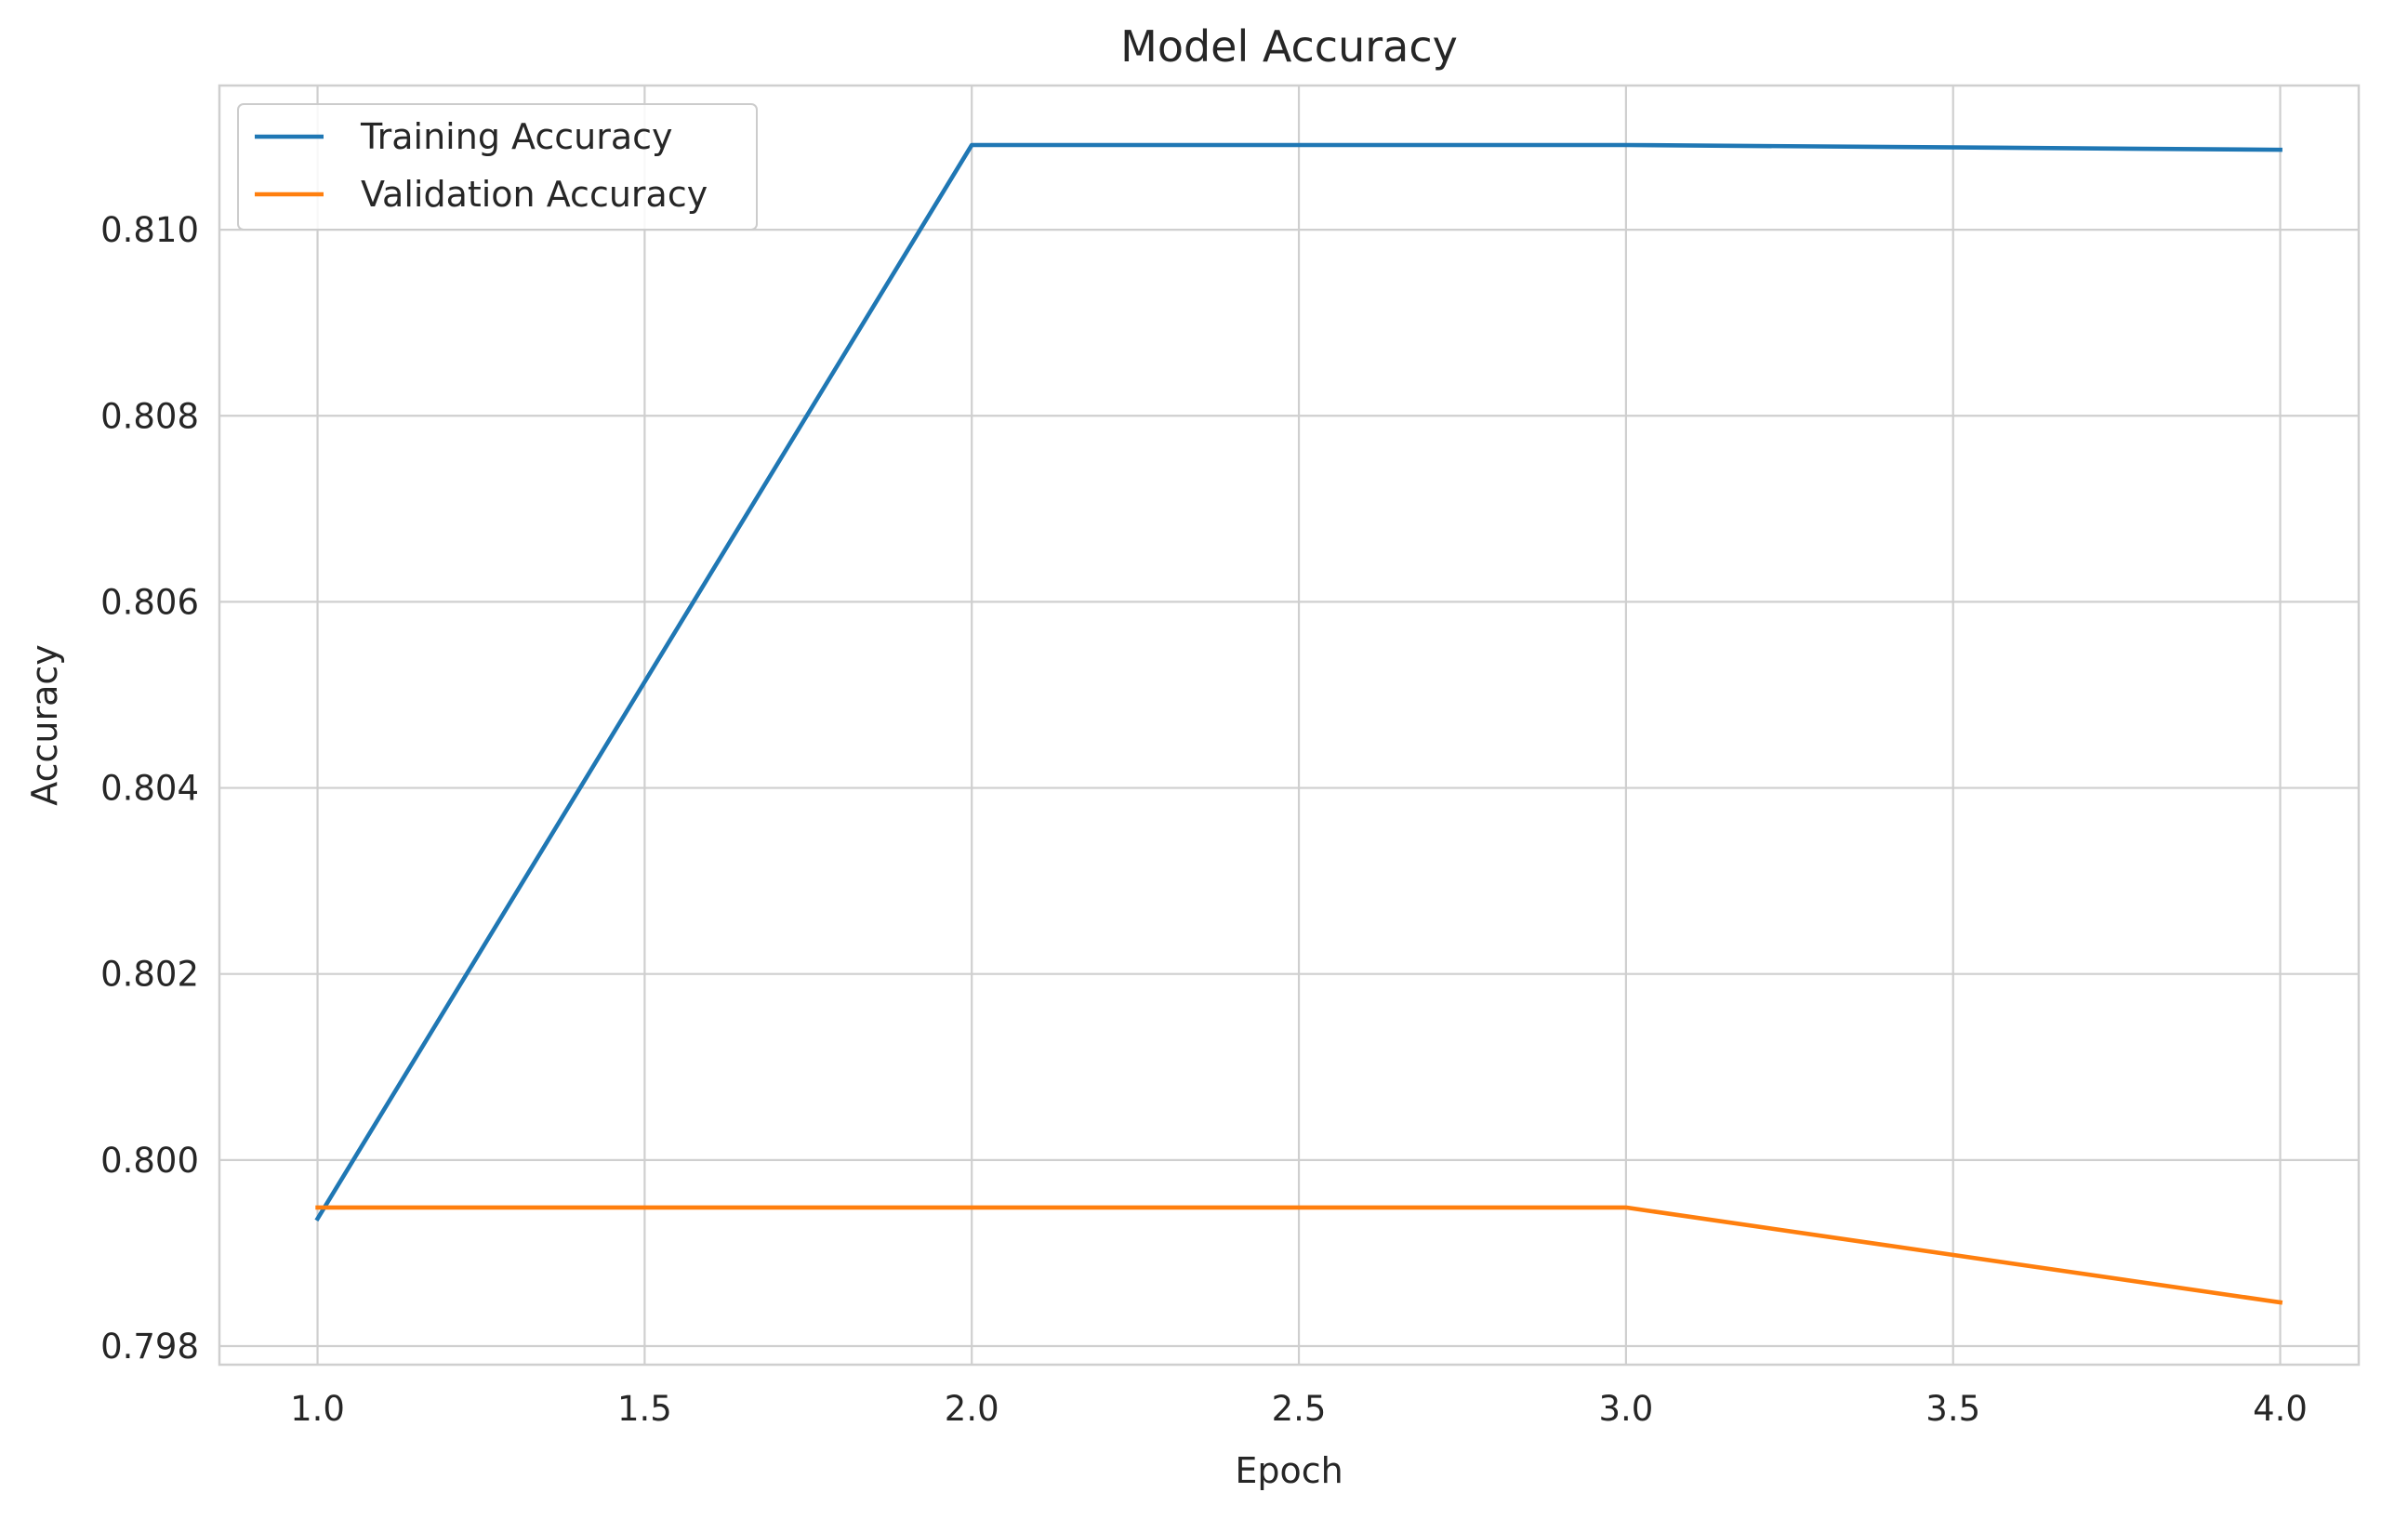 The image size is (2408, 1519). I want to click on legend-box, so click(498, 167).